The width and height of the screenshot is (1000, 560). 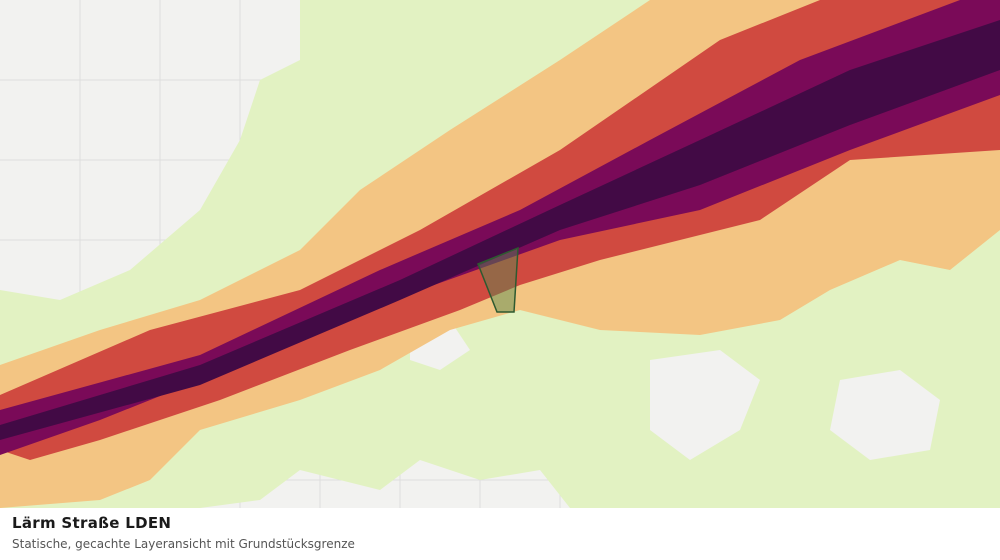 What do you see at coordinates (498, 279) in the screenshot?
I see `parcel-boundary` at bounding box center [498, 279].